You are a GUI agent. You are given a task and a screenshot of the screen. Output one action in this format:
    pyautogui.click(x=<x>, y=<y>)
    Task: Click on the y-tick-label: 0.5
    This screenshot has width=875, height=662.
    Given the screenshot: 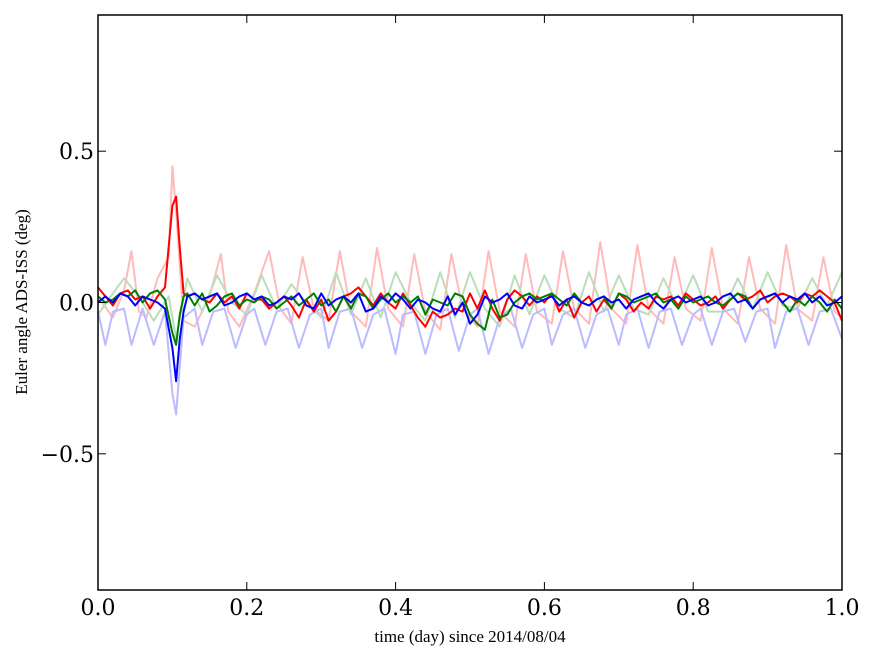 What is the action you would take?
    pyautogui.click(x=76, y=152)
    